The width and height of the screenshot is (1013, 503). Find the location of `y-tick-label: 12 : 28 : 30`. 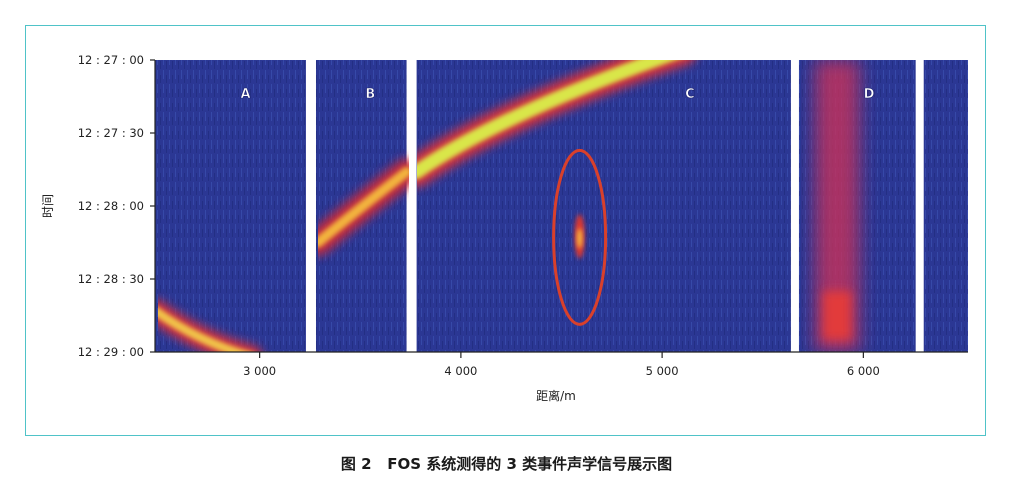

y-tick-label: 12 : 28 : 30 is located at coordinates (111, 279).